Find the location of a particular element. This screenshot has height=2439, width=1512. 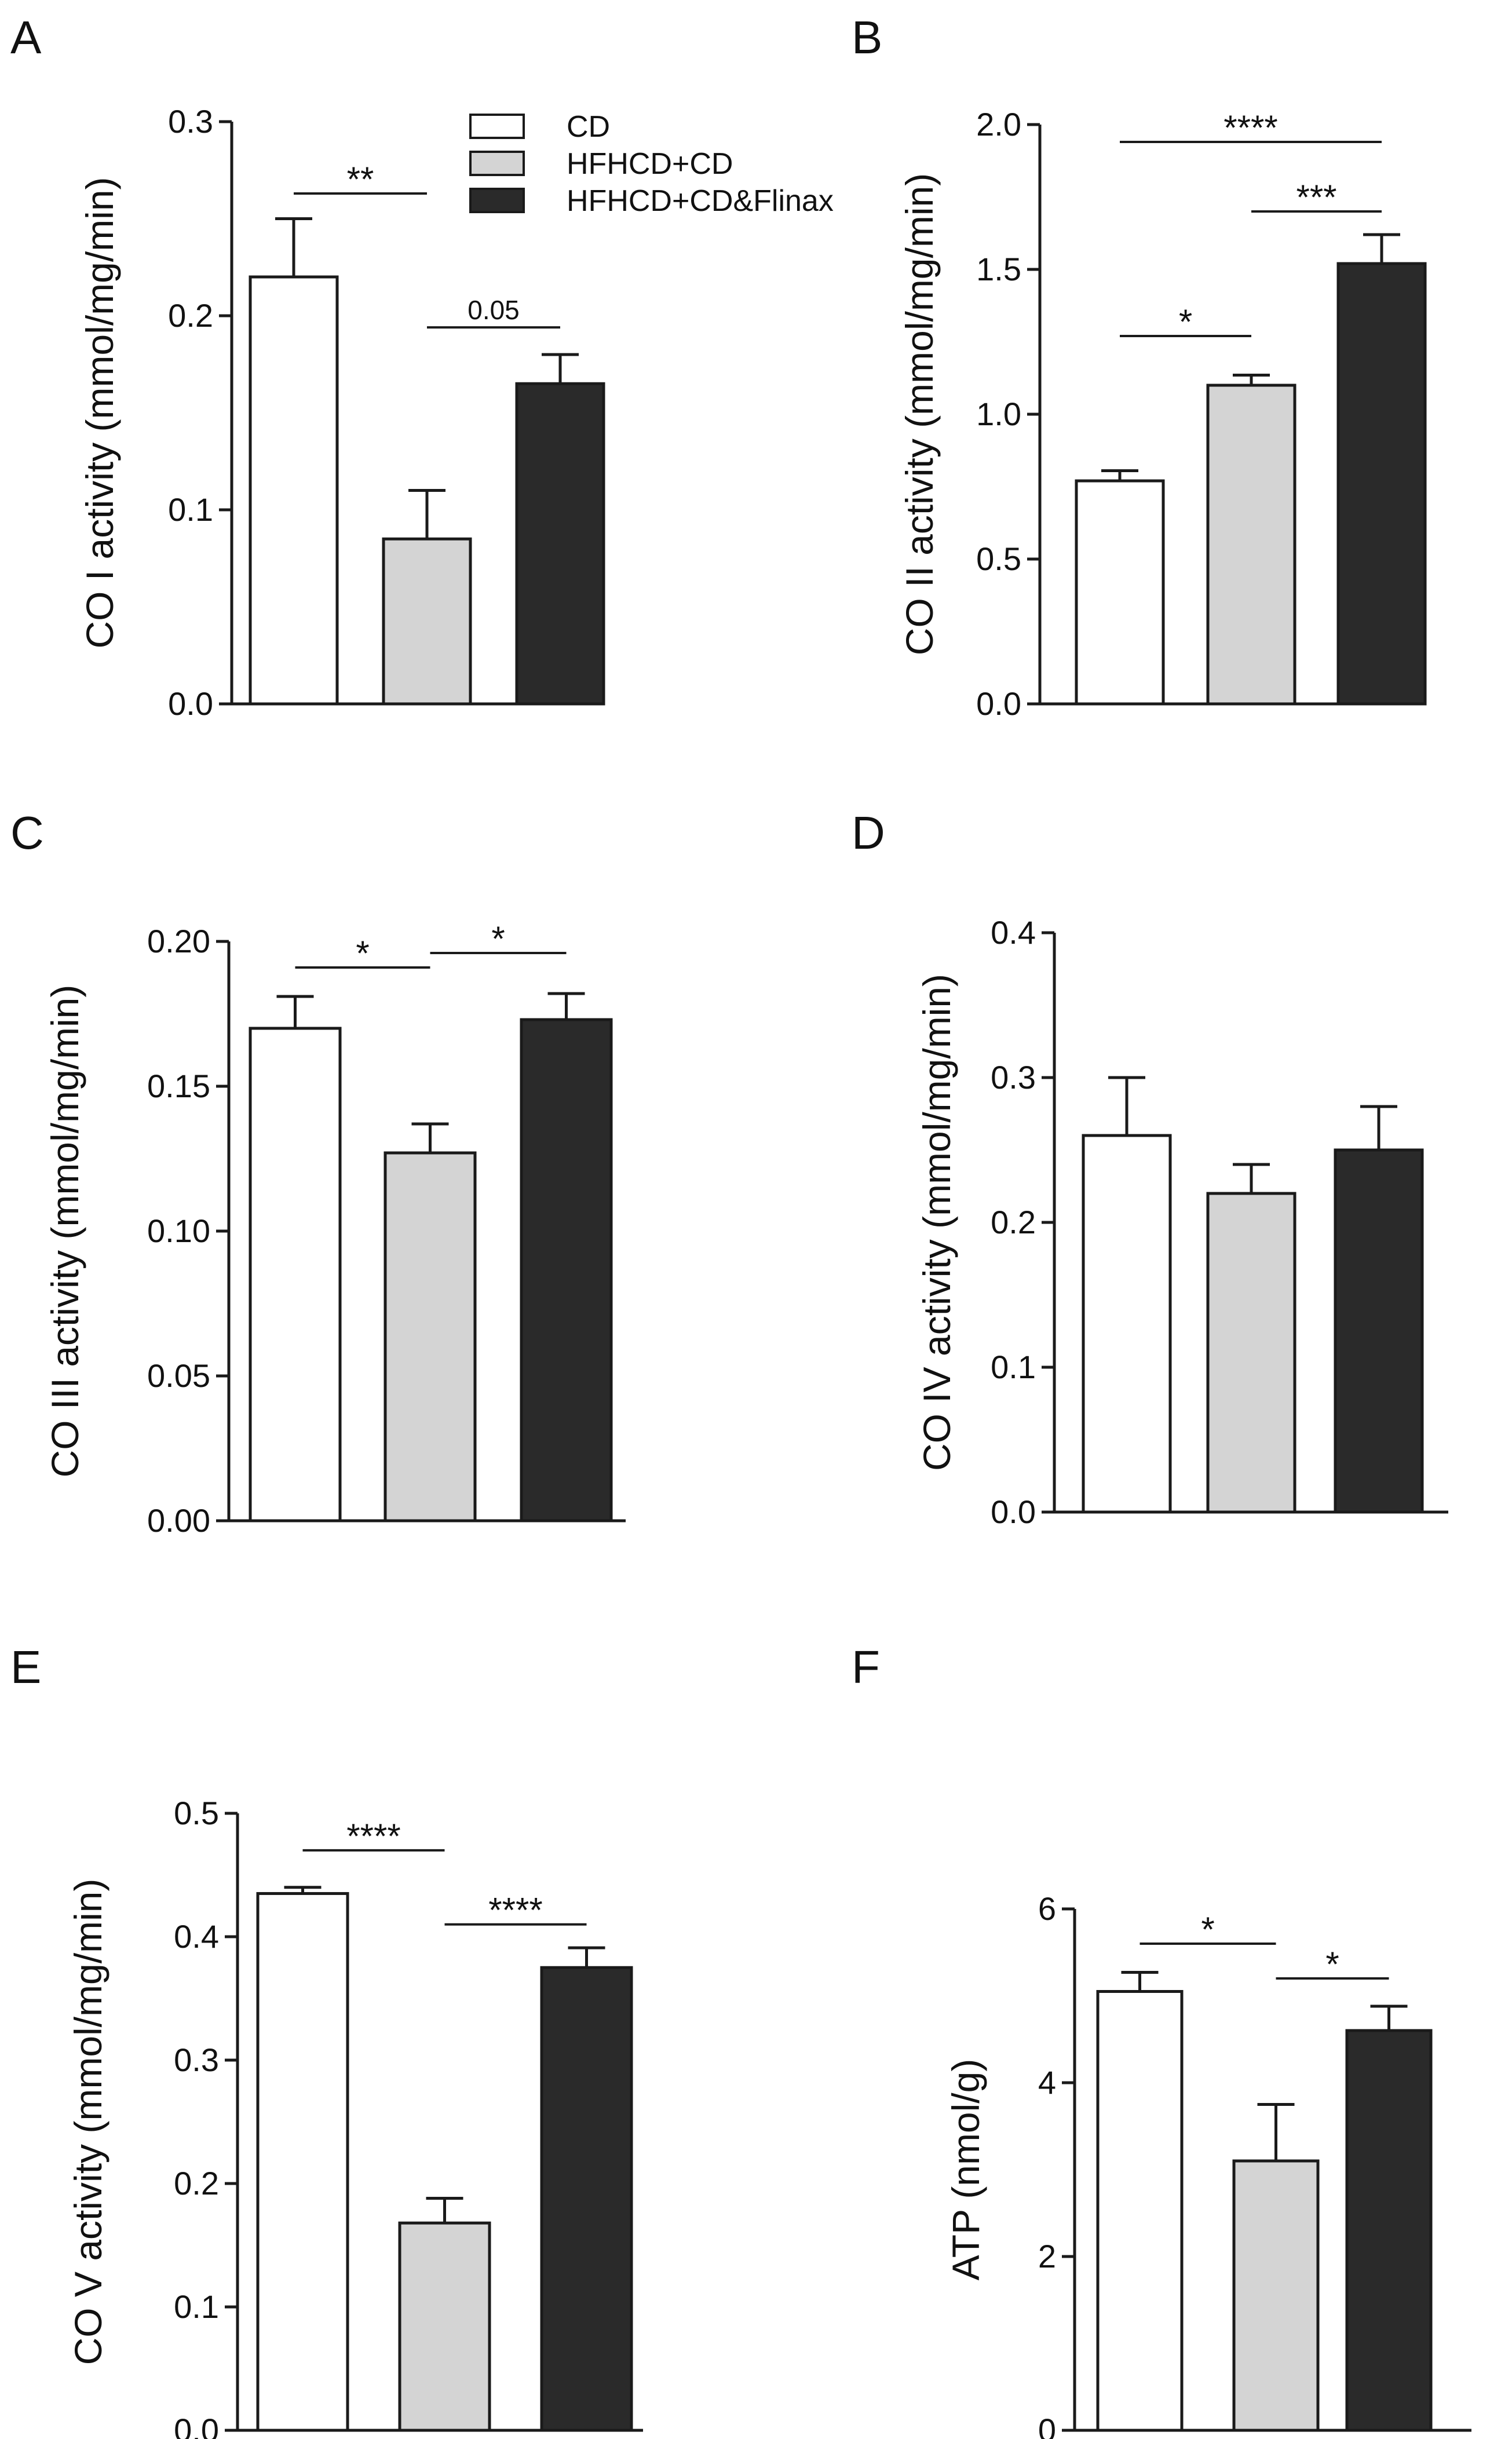

y-tick-label: 6 is located at coordinates (1047, 1908).